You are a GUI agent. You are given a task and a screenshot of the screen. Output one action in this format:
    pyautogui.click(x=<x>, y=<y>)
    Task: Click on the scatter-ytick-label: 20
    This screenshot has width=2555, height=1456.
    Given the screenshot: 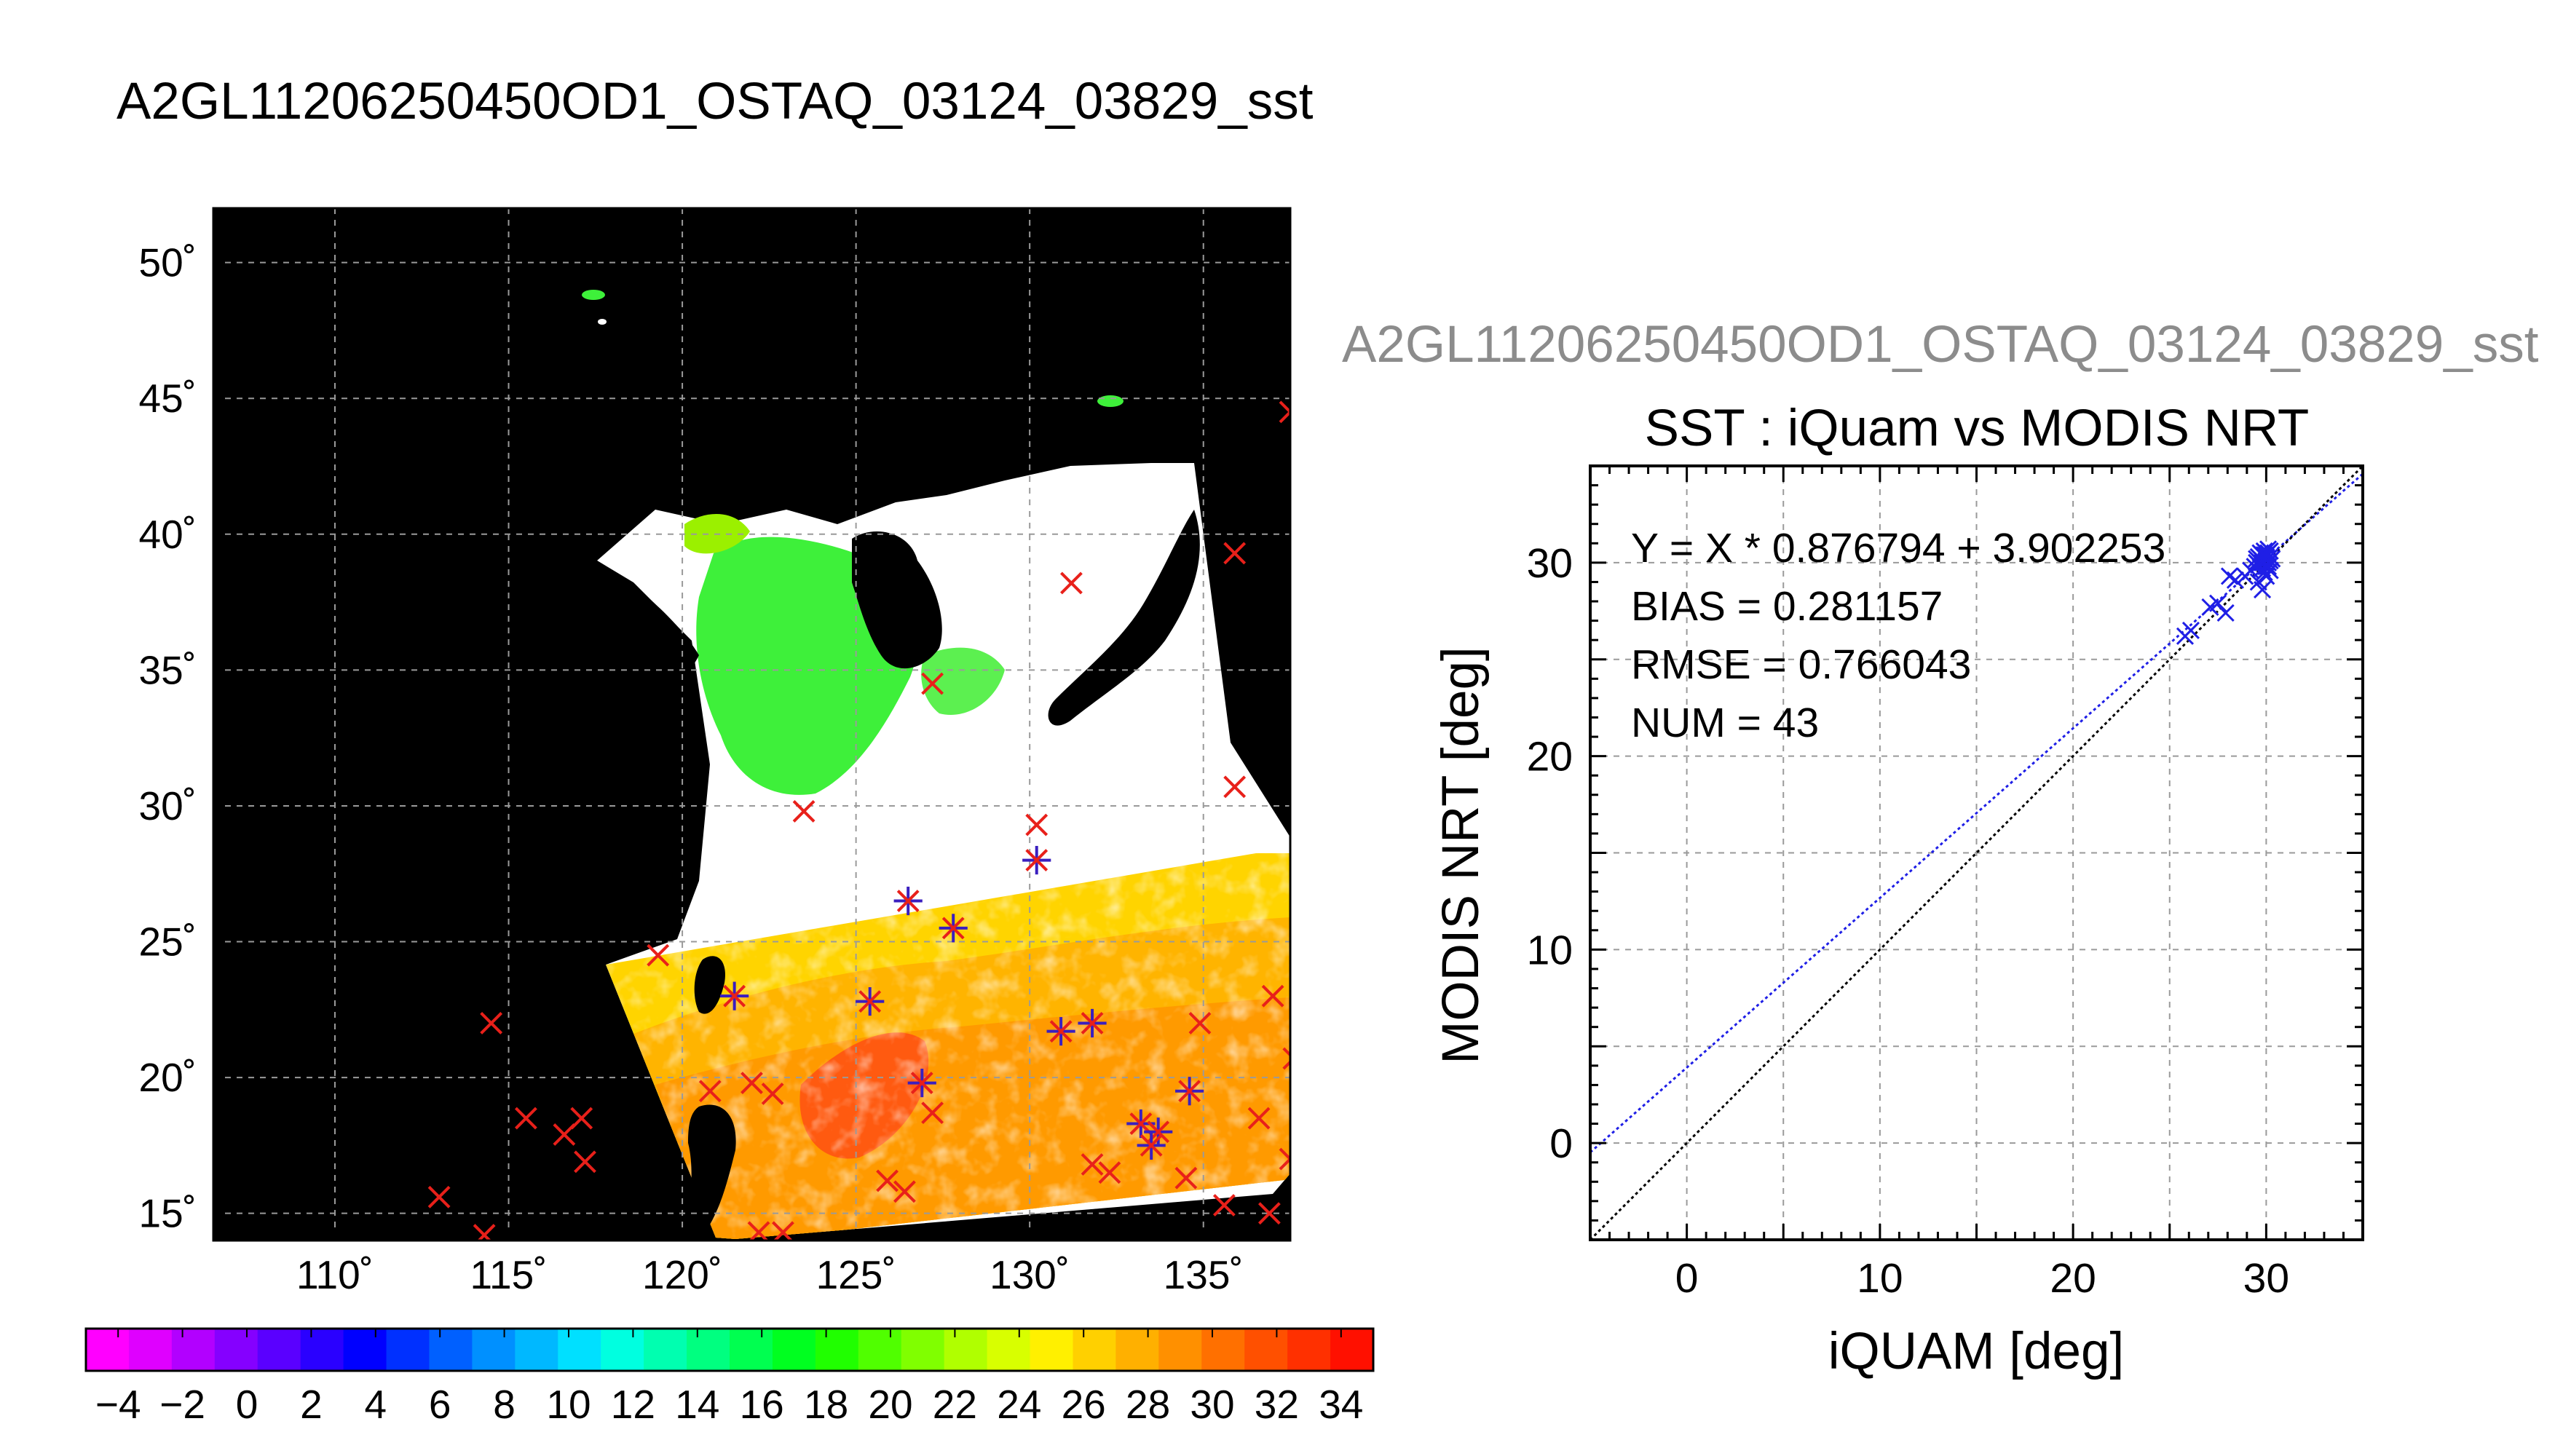 What is the action you would take?
    pyautogui.click(x=1550, y=757)
    